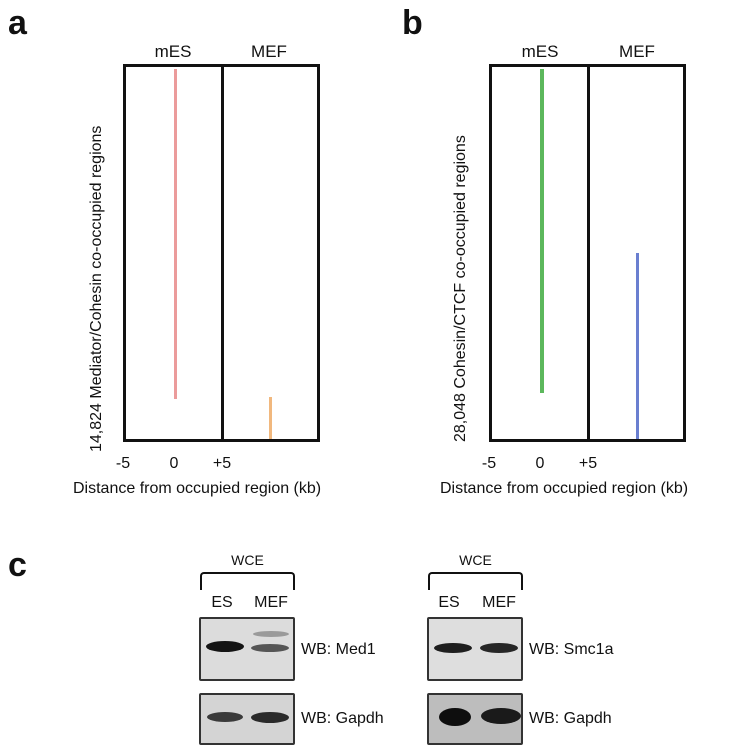 The width and height of the screenshot is (749, 756). What do you see at coordinates (570, 718) in the screenshot?
I see `panel-c-right-wb-gapdh-label: WB: Gapdh` at bounding box center [570, 718].